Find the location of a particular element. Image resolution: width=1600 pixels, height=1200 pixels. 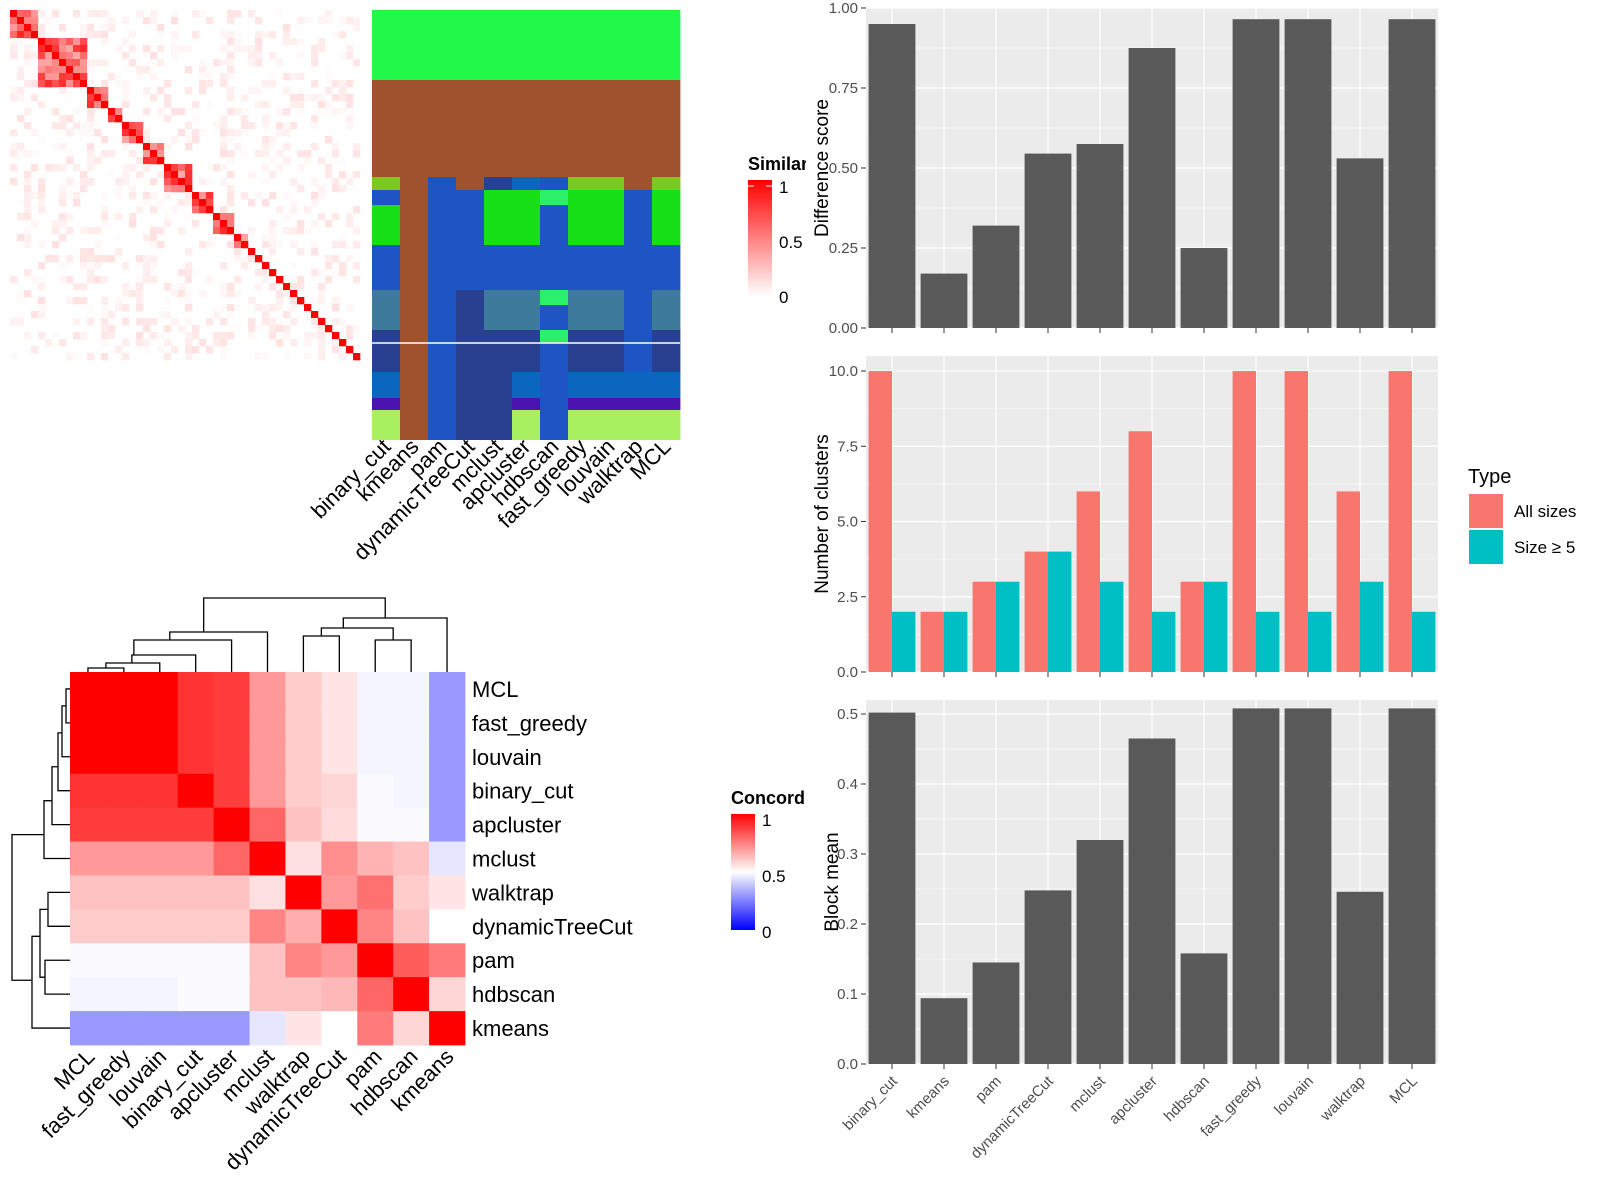

y-tick-label: 10.0 is located at coordinates (843, 371).